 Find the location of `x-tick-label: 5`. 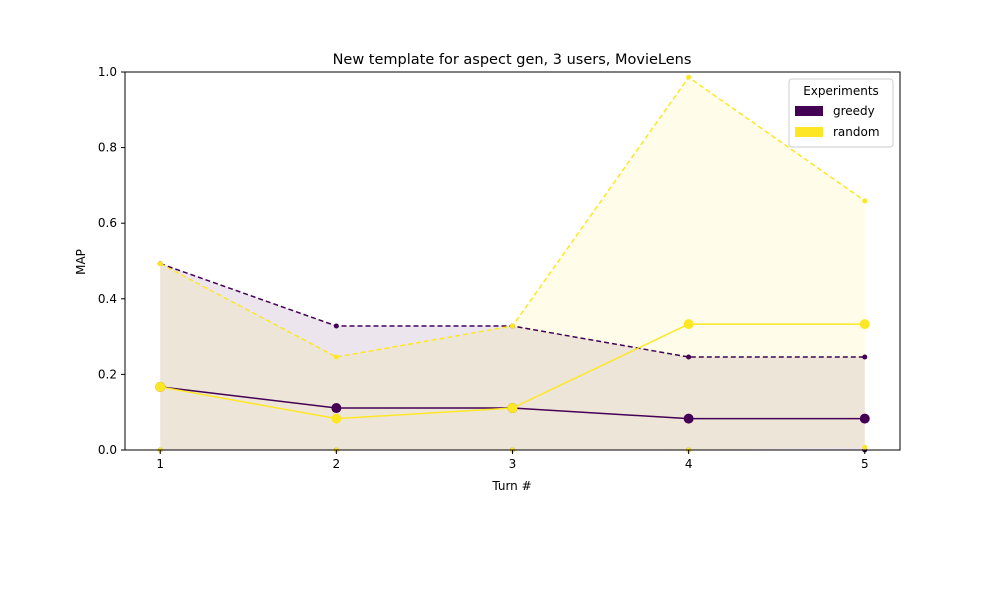

x-tick-label: 5 is located at coordinates (865, 464).